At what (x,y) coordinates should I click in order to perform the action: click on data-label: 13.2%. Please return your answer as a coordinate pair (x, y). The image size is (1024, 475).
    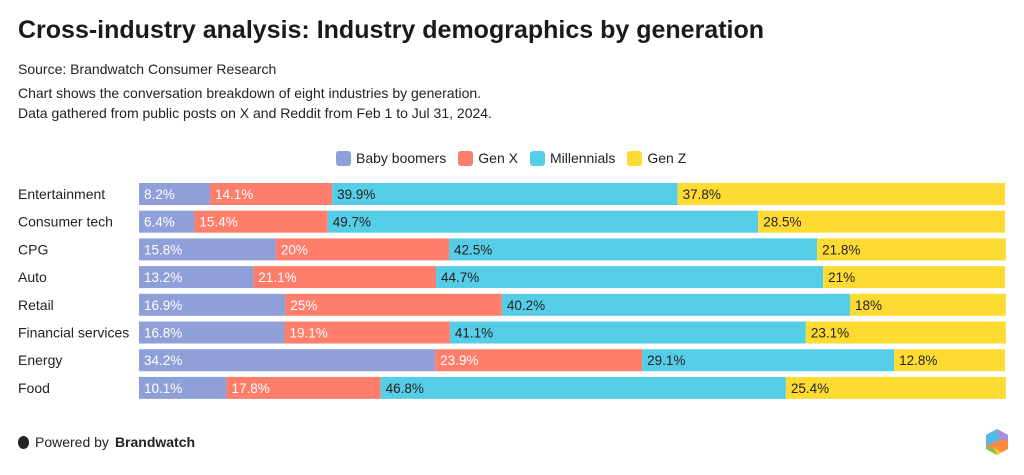
    Looking at the image, I should click on (163, 277).